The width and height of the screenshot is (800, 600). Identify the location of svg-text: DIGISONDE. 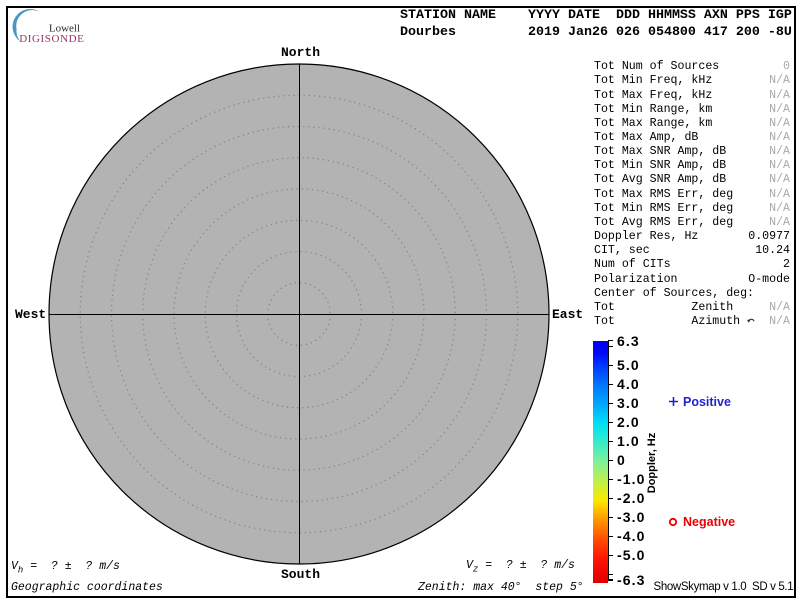
(51, 39).